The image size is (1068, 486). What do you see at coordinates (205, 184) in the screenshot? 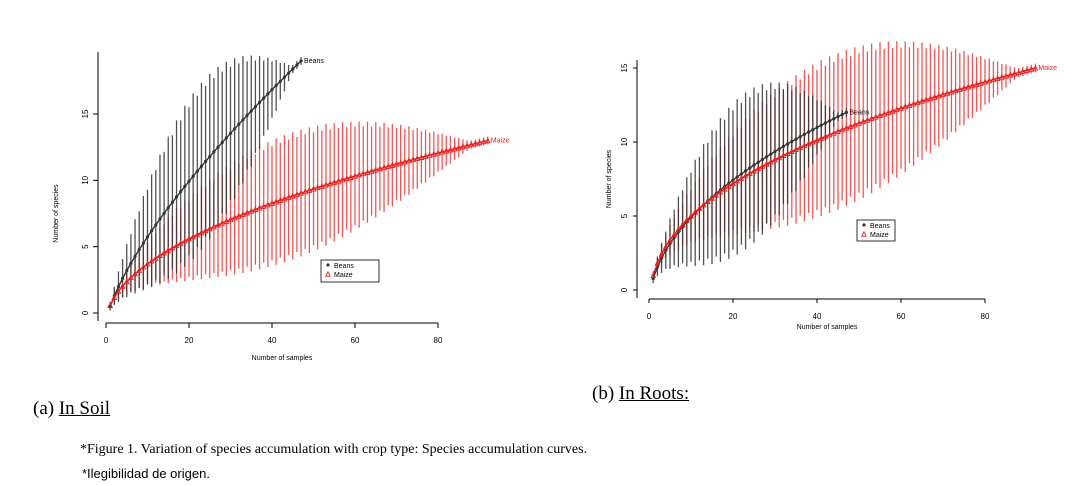
I see `soil-beans-markers` at bounding box center [205, 184].